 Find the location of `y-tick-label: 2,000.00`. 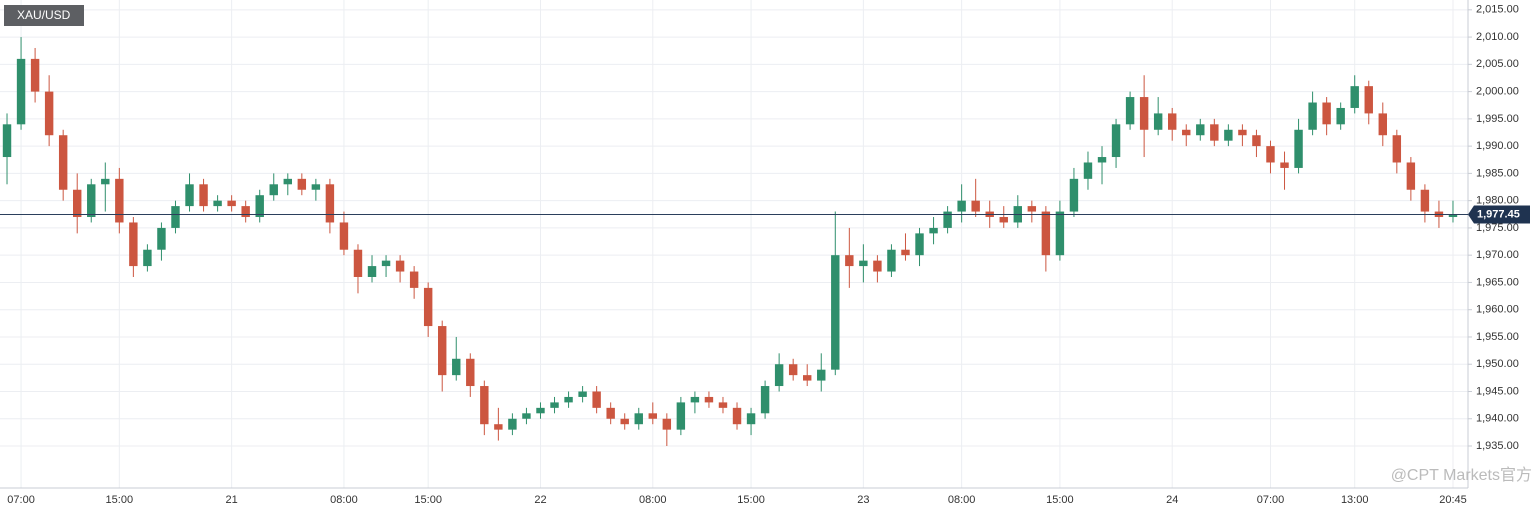

y-tick-label: 2,000.00 is located at coordinates (1497, 92).